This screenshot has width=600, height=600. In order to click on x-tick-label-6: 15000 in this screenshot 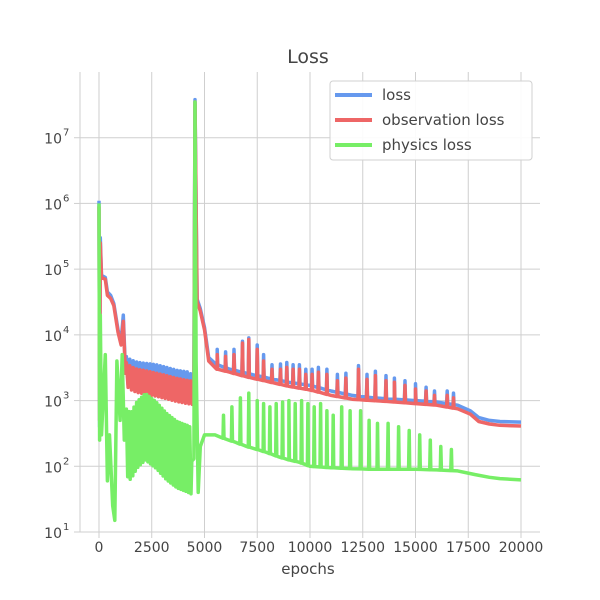, I will do `click(415, 548)`.